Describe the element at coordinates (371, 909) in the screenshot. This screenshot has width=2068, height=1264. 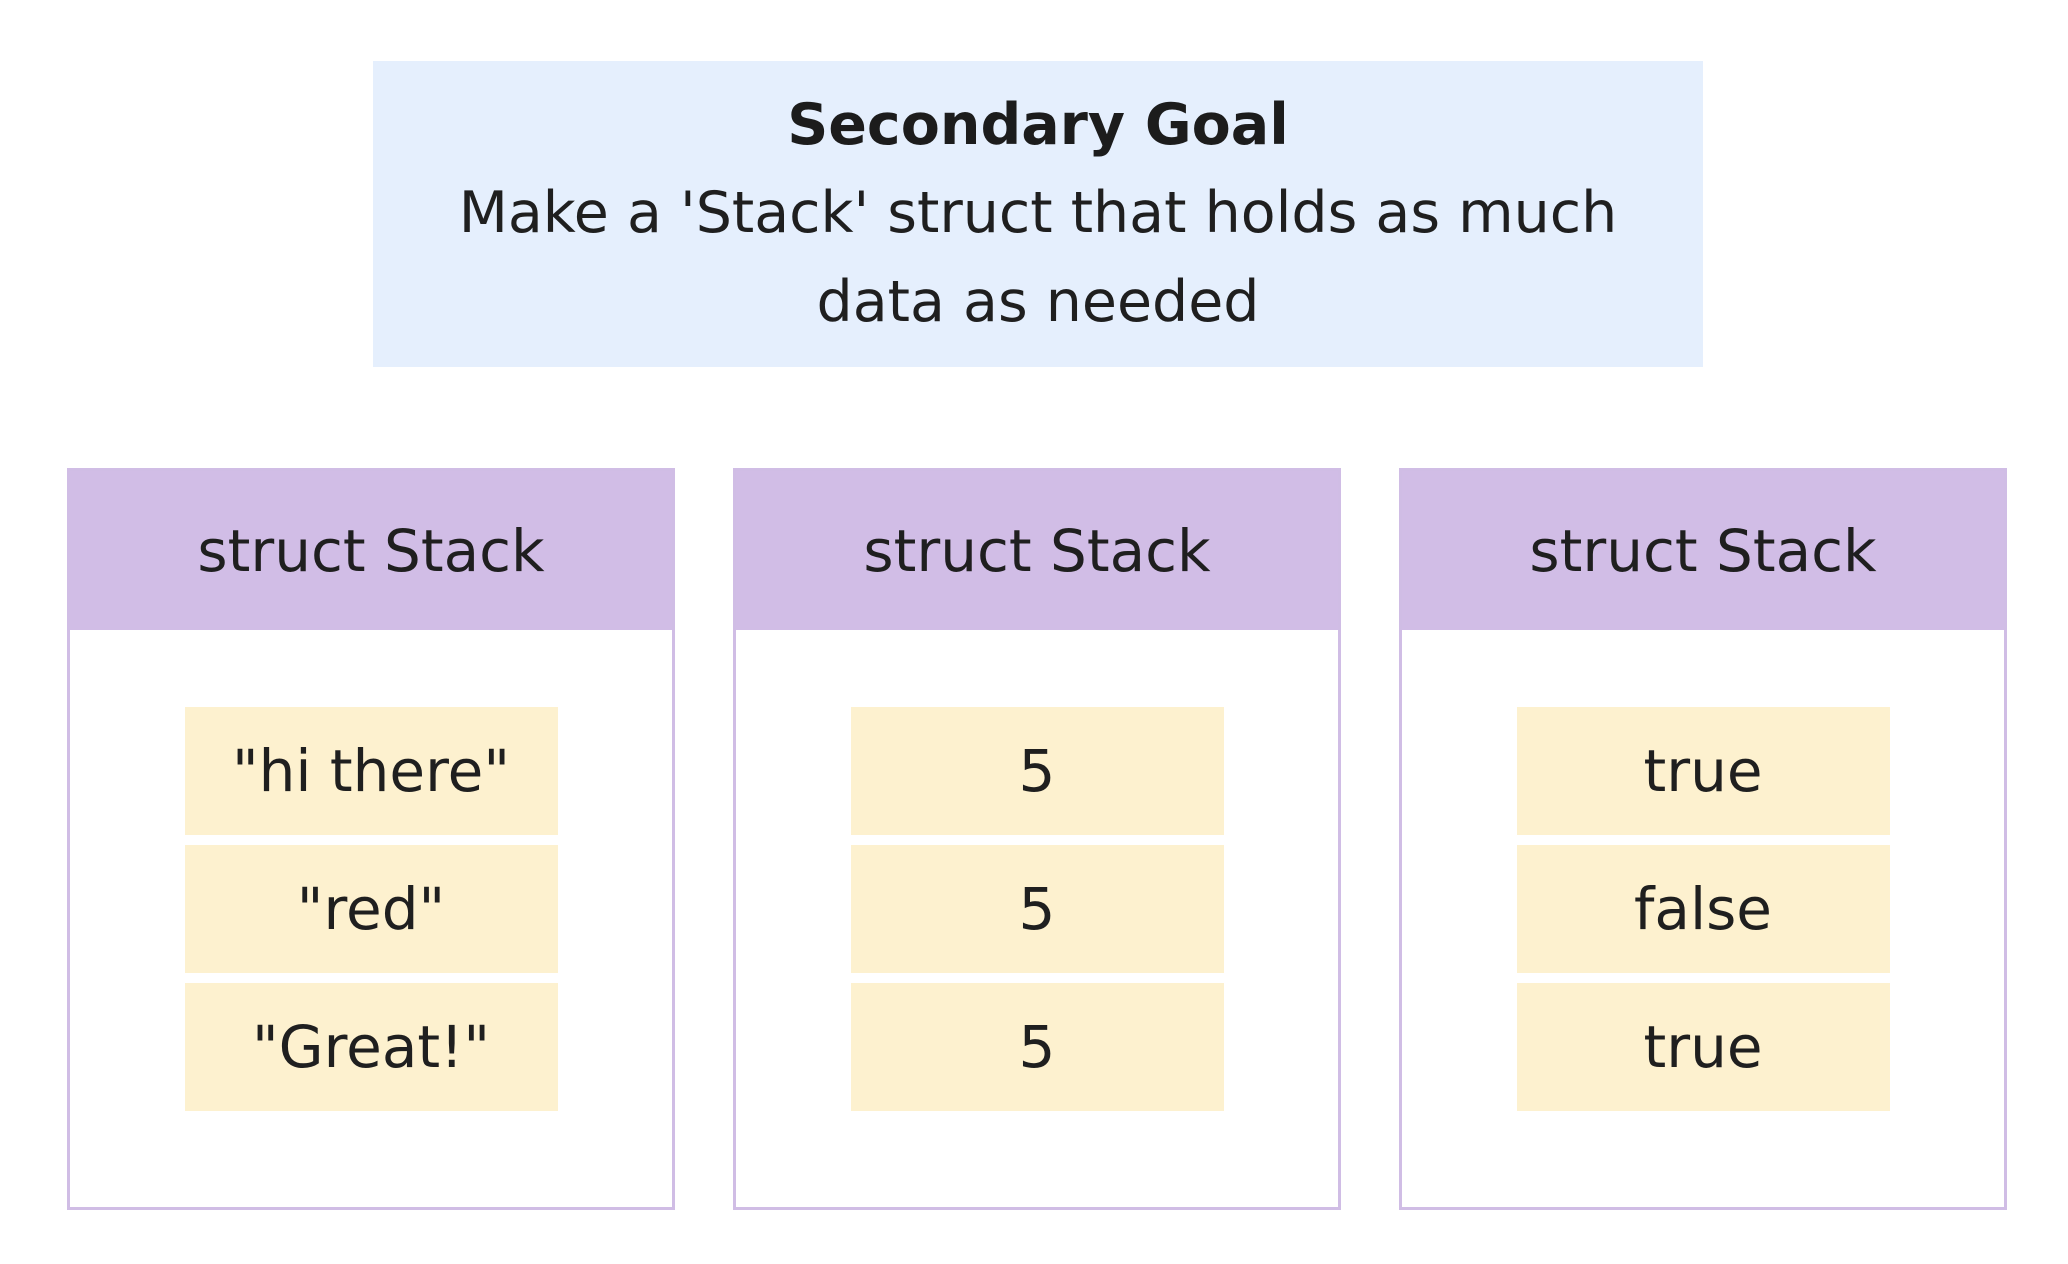
I see `stack-item: "red"` at that location.